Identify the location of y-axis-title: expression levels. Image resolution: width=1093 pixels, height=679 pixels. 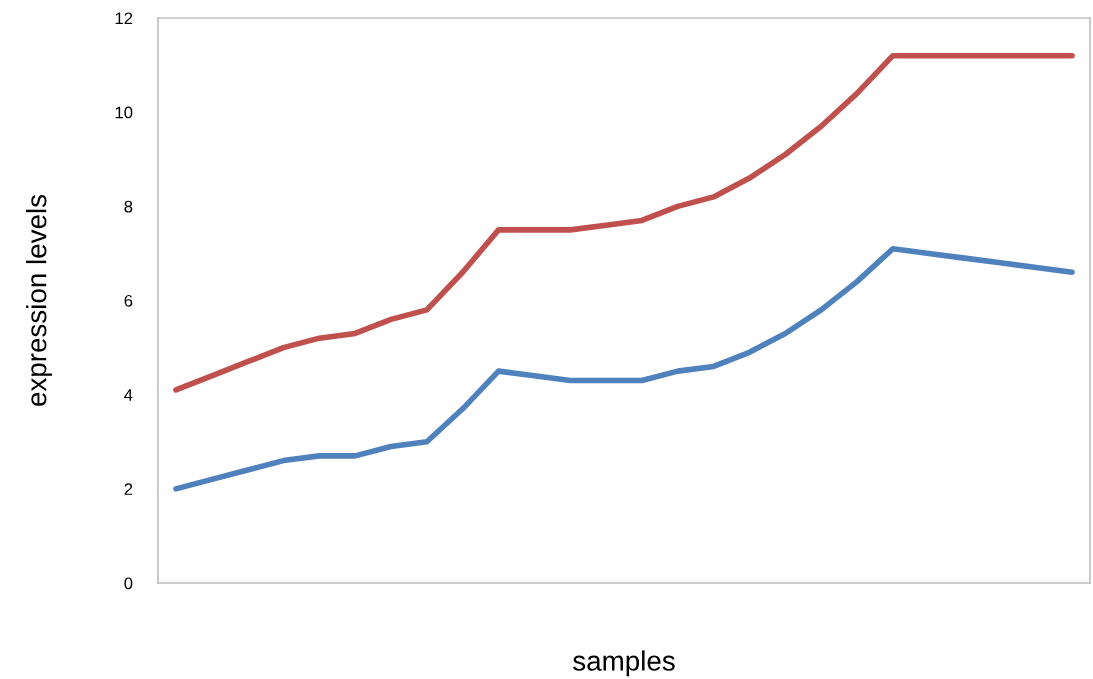
(39, 300).